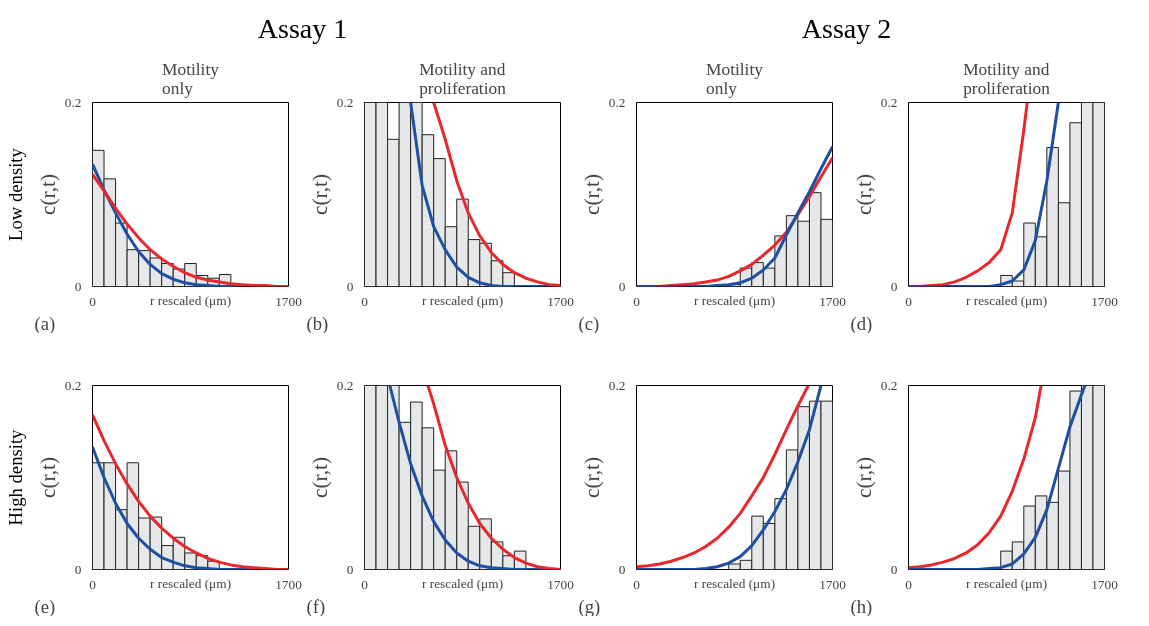 Image resolution: width=1149 pixels, height=626 pixels. Describe the element at coordinates (15, 477) in the screenshot. I see `text: High density` at that location.